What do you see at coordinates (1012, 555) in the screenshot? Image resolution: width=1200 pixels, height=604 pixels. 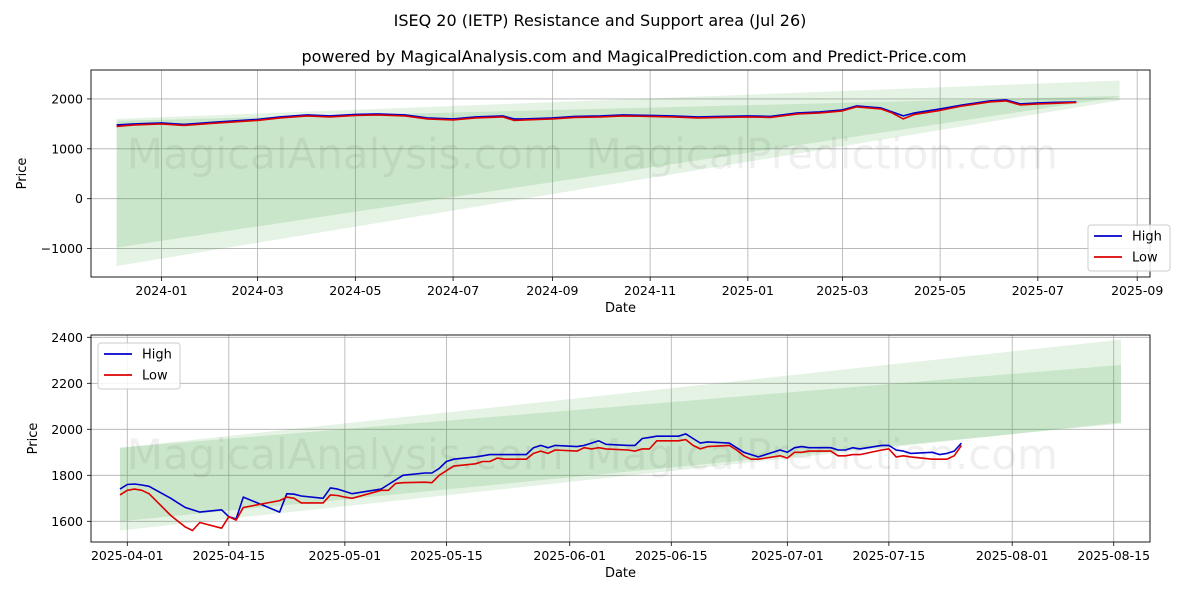 I see `x-tick-label: 2025-08-01` at bounding box center [1012, 555].